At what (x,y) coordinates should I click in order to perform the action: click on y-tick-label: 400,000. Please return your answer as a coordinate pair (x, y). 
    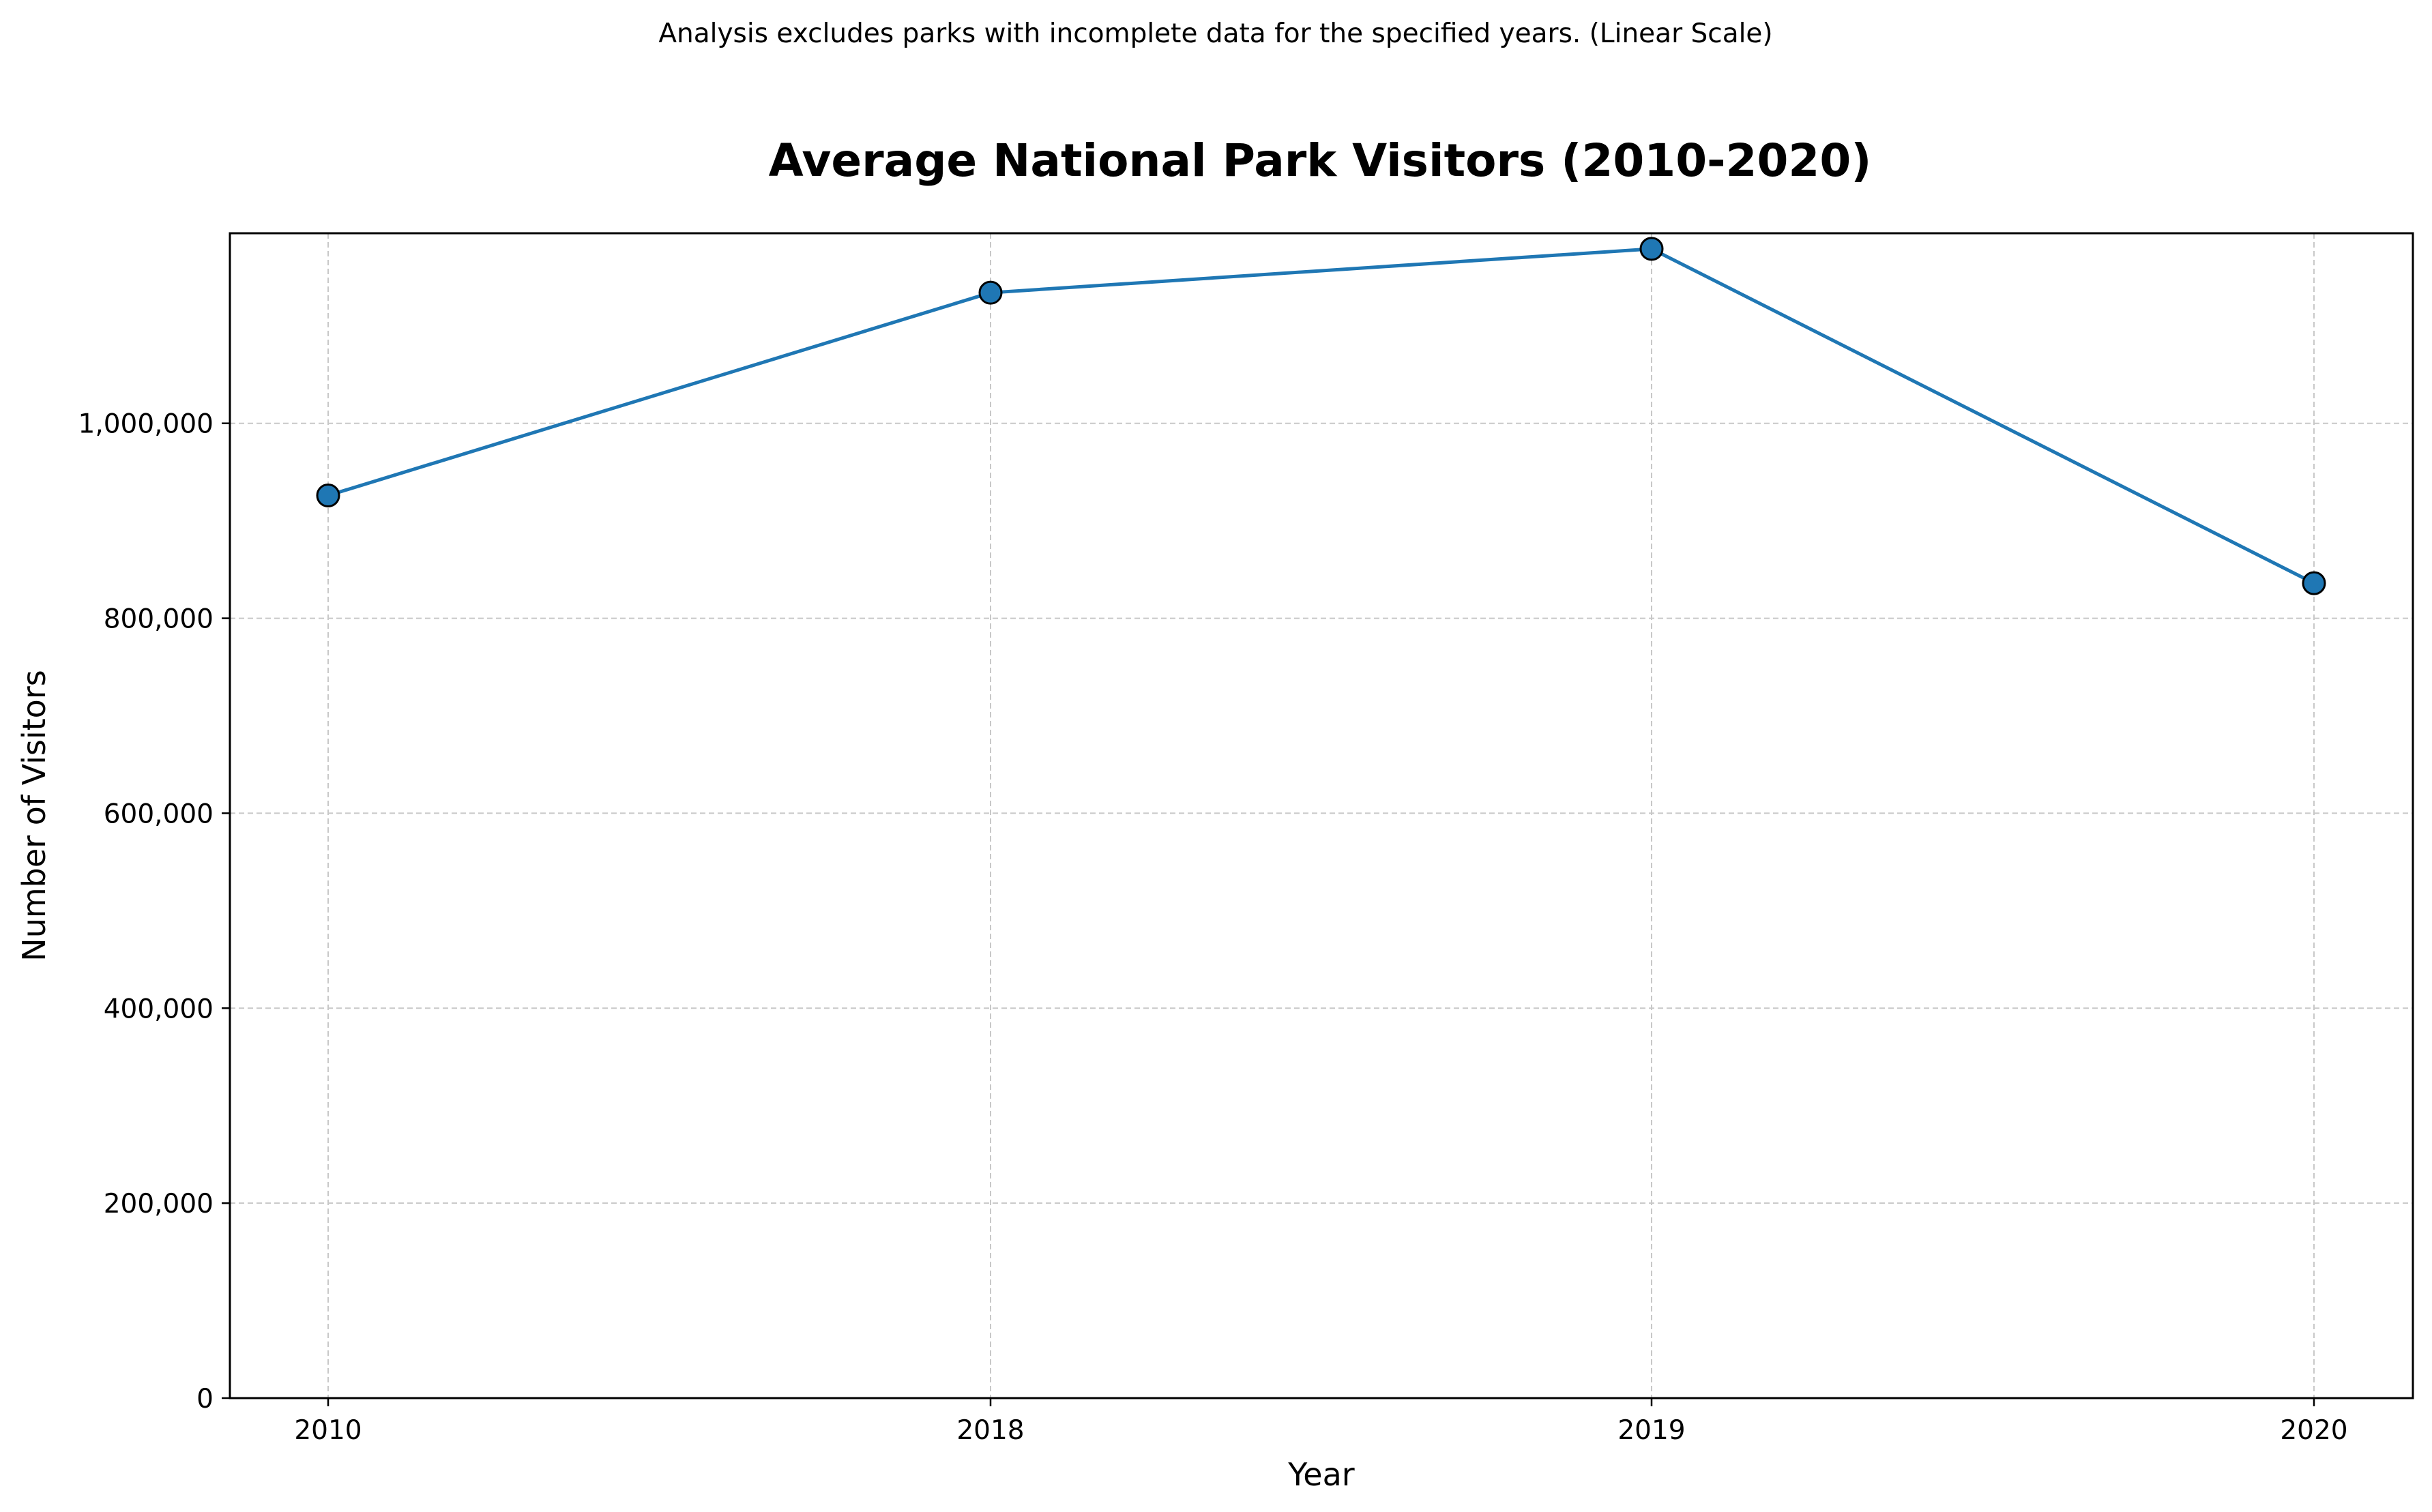
    Looking at the image, I should click on (159, 1009).